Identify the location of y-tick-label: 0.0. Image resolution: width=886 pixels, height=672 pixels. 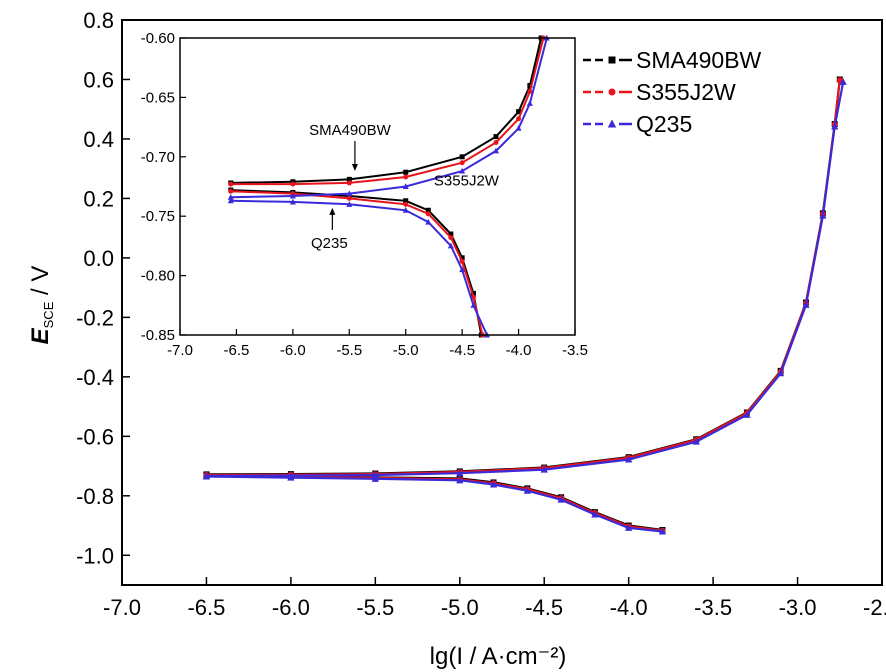
(98, 258).